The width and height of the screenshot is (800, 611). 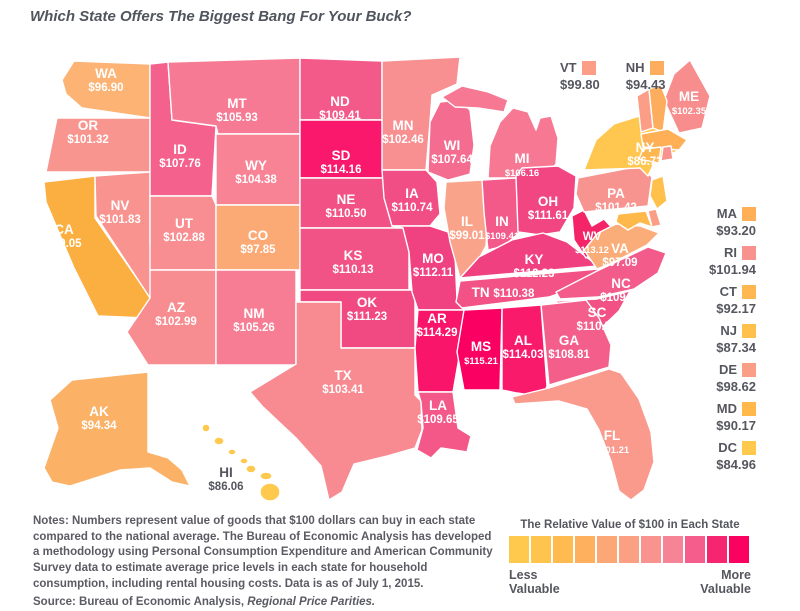 I want to click on legend-state-abbr-DC: DC, so click(x=727, y=447).